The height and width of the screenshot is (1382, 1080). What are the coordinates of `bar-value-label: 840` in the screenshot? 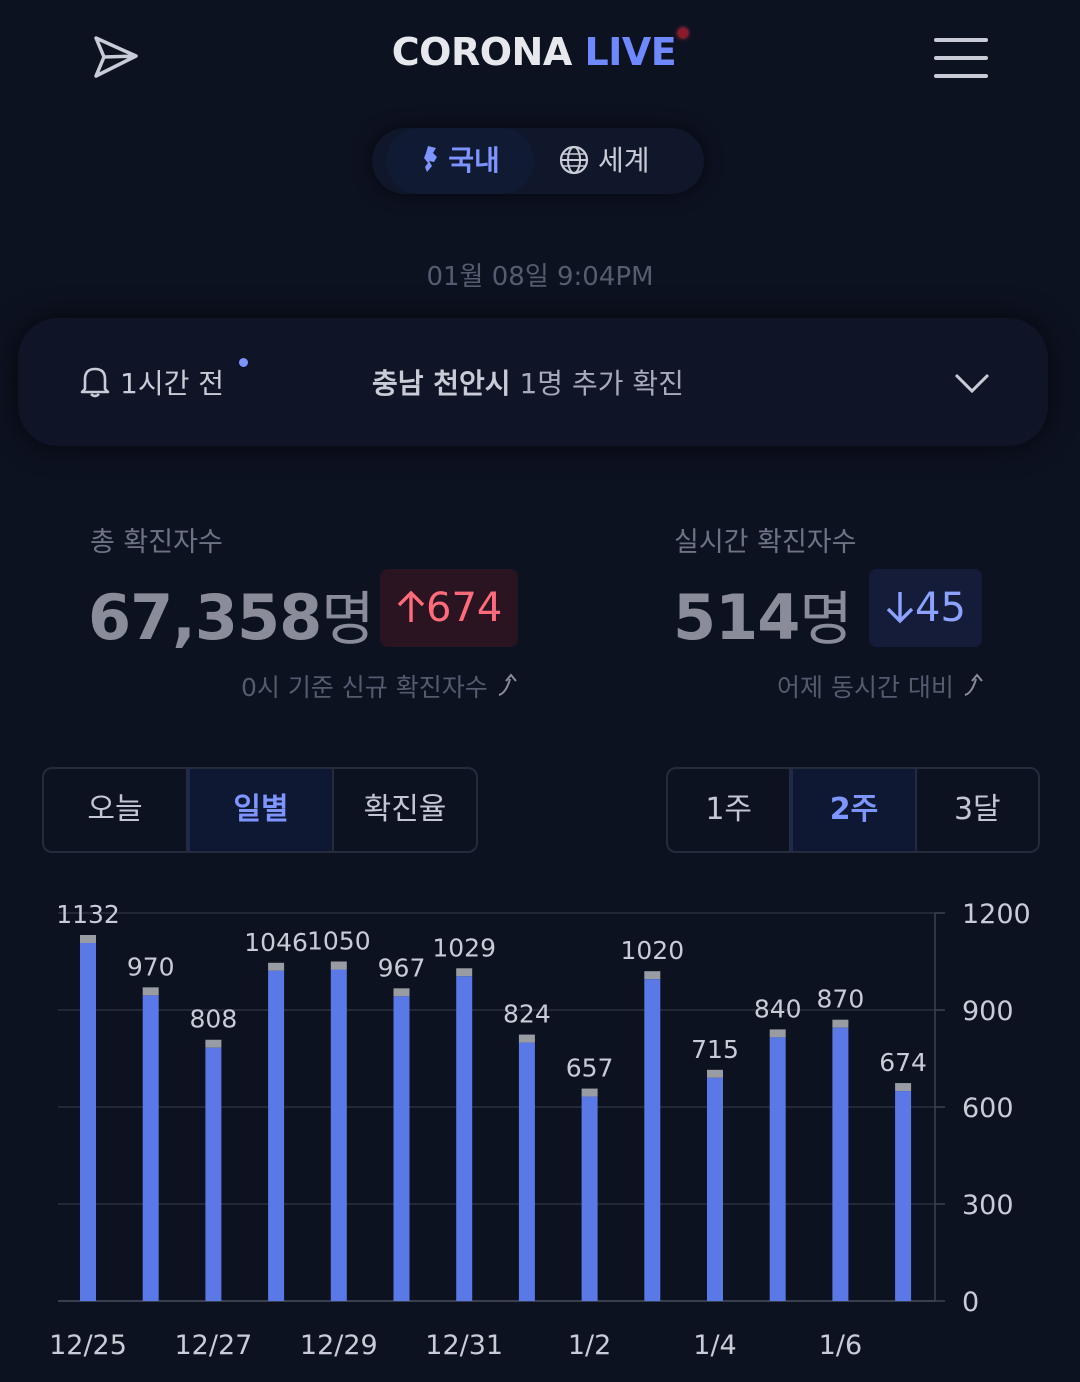 It's located at (778, 1008).